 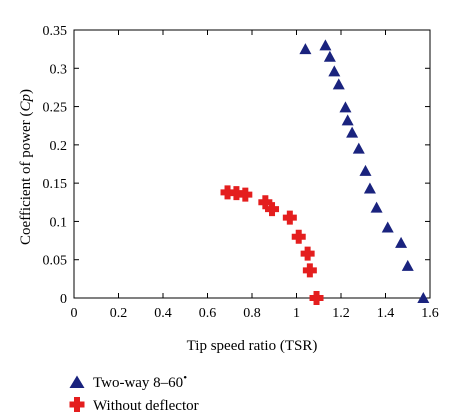 What do you see at coordinates (26, 178) in the screenshot?
I see `y-axis-title-prefix: Coefficient of power (` at bounding box center [26, 178].